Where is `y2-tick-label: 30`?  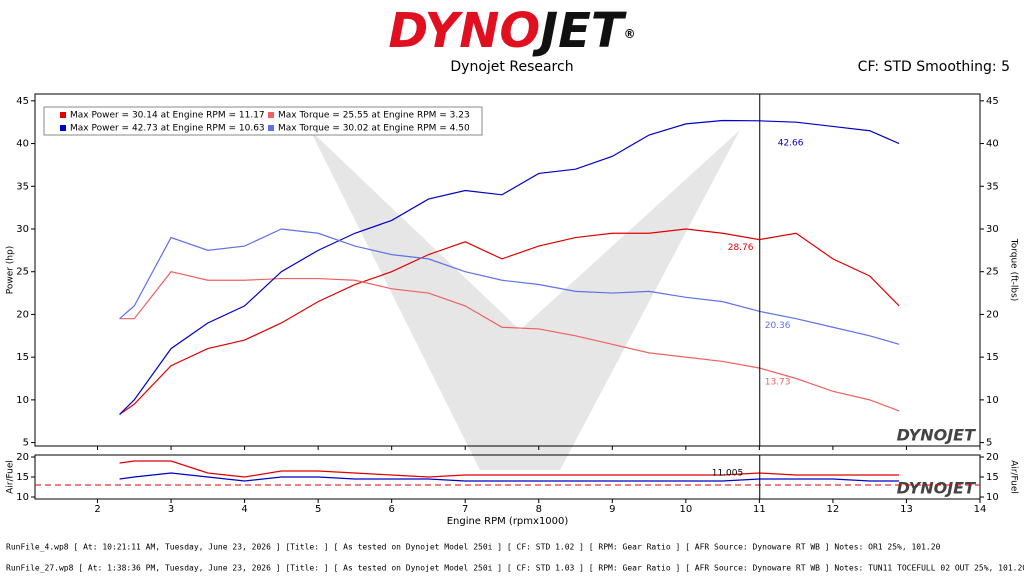 y2-tick-label: 30 is located at coordinates (992, 229).